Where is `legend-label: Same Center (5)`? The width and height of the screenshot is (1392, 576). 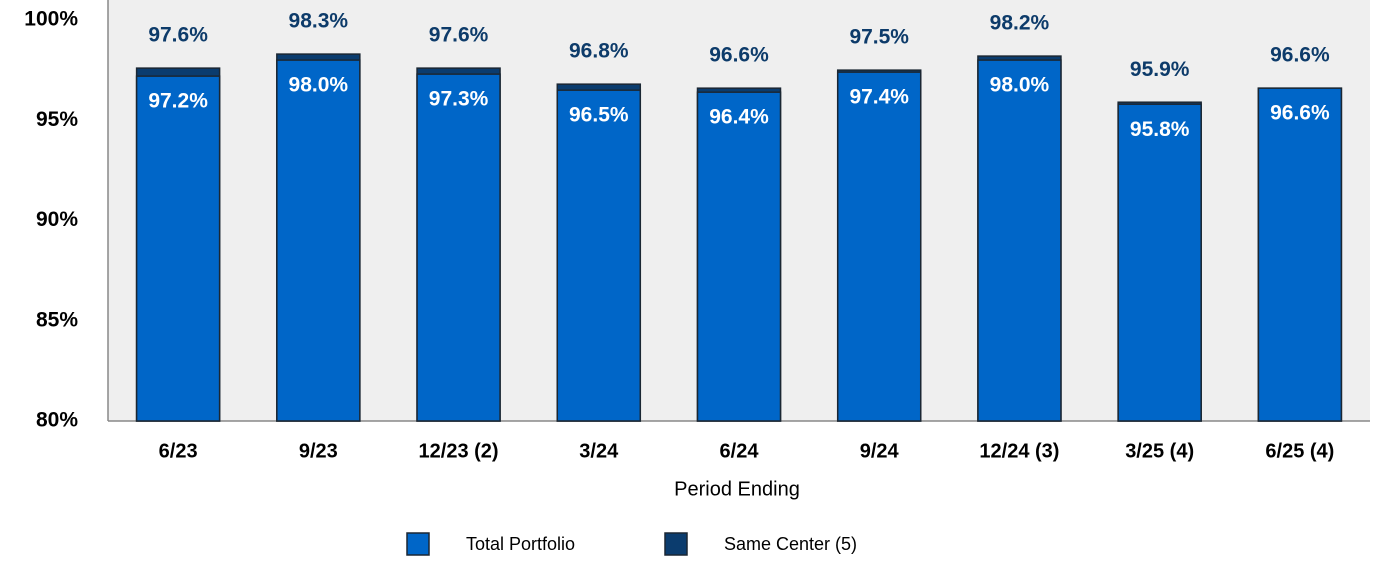 legend-label: Same Center (5) is located at coordinates (790, 544).